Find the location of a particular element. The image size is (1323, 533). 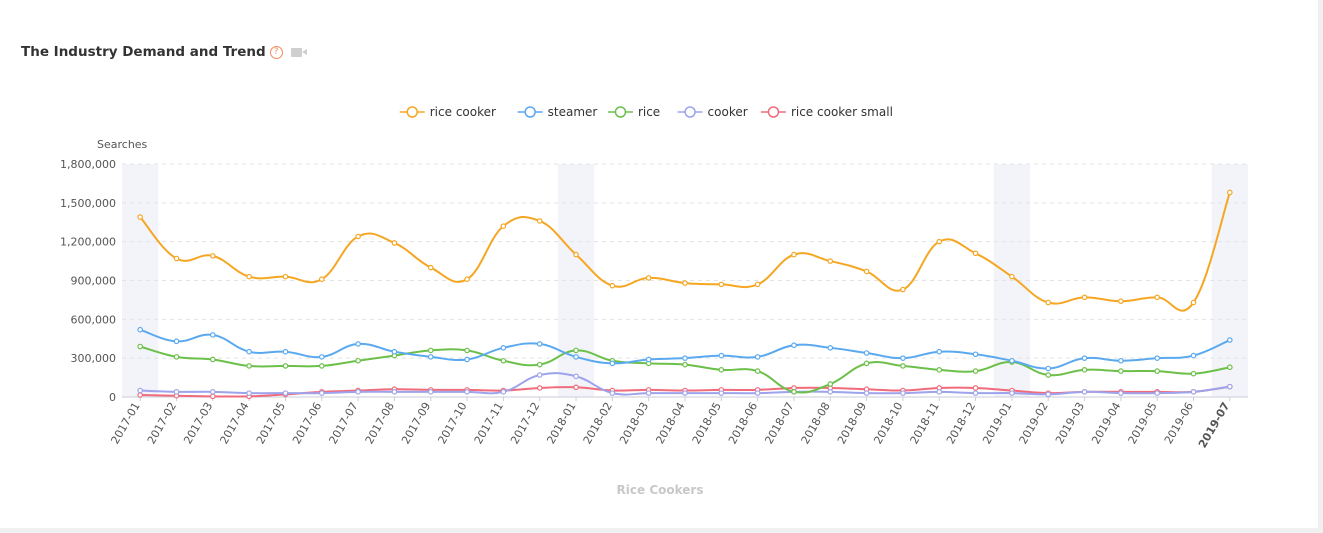

legend-item-rice-cooker: rice cooker is located at coordinates (447, 112).